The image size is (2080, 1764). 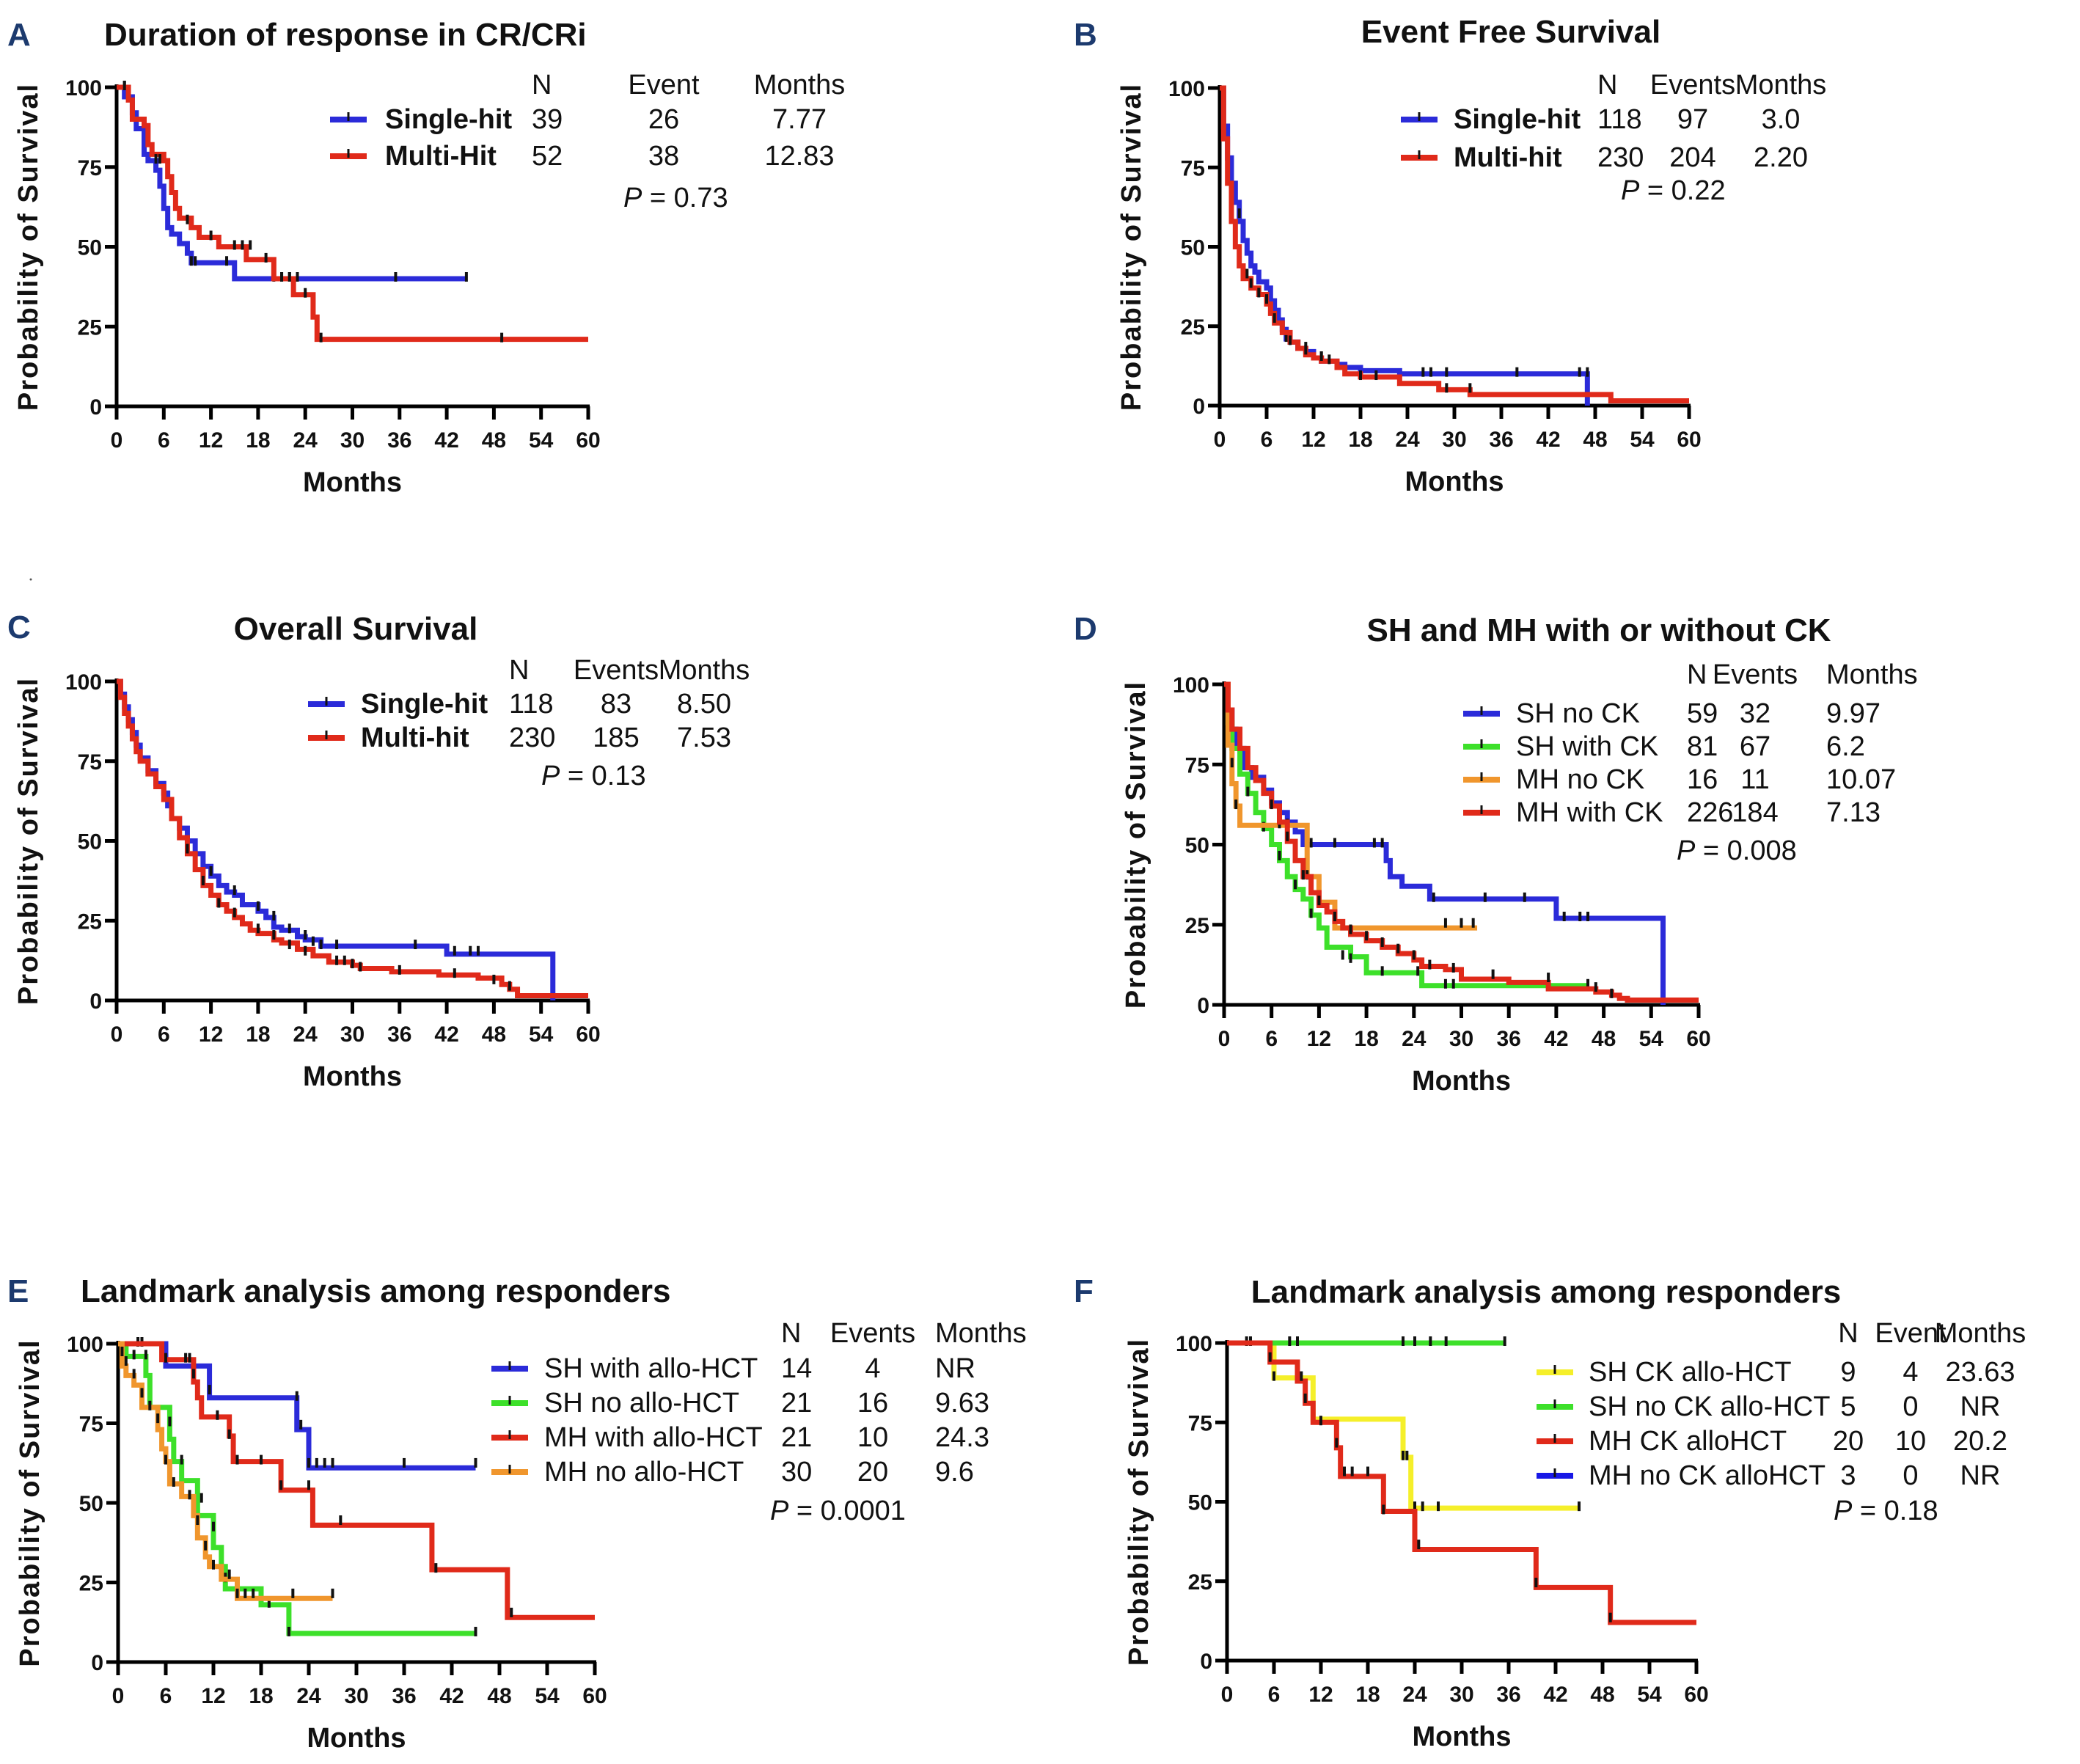 I want to click on chart-title: Duration of response in CR/CRi, so click(x=345, y=35).